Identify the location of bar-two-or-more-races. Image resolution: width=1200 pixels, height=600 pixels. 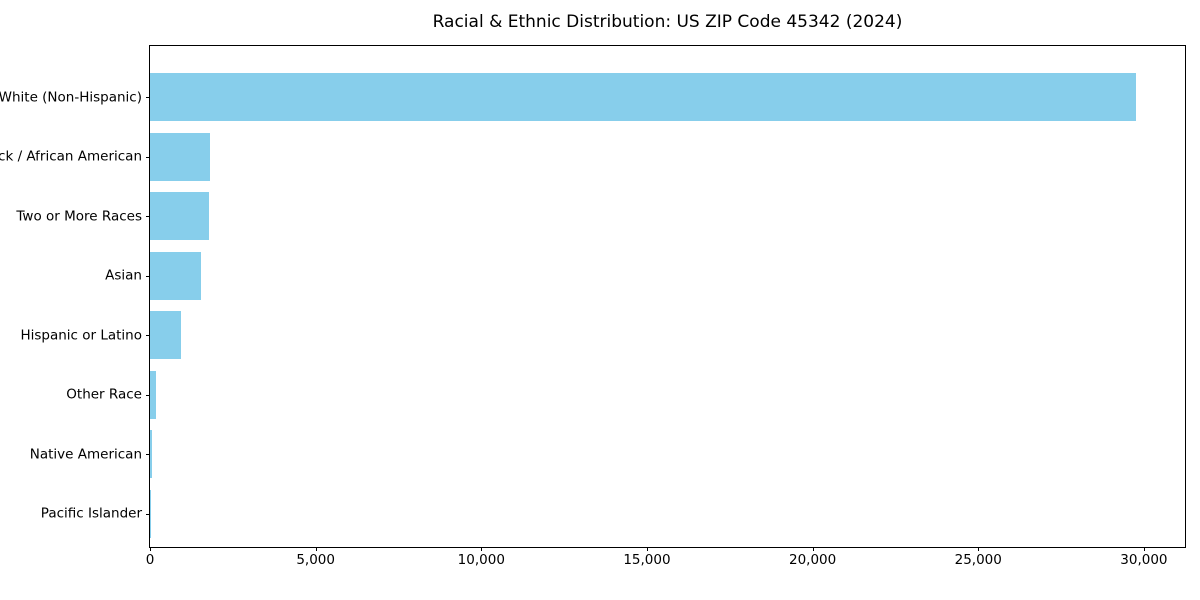
(179, 216).